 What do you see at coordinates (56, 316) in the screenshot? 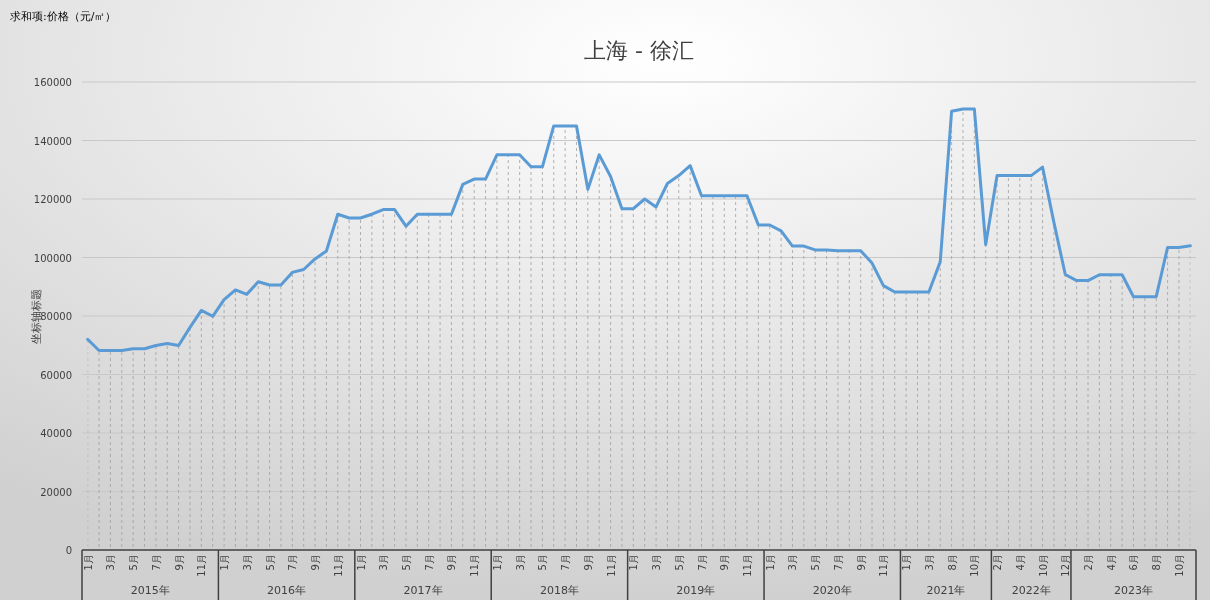
I see `y-tick-label: 80000` at bounding box center [56, 316].